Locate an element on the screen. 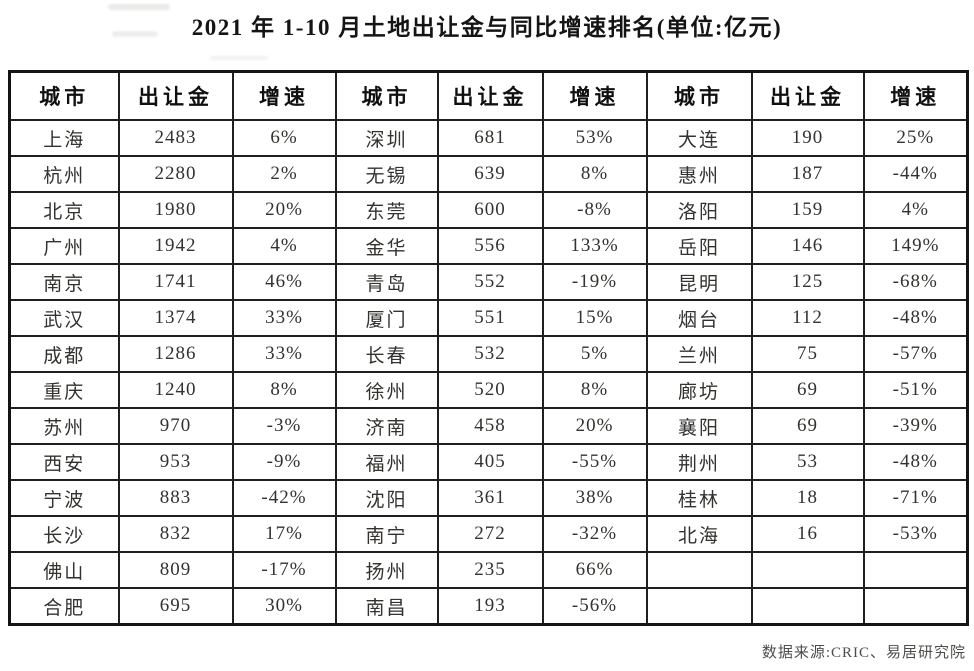 This screenshot has width=974, height=671. growth-cell: -55% is located at coordinates (594, 462).